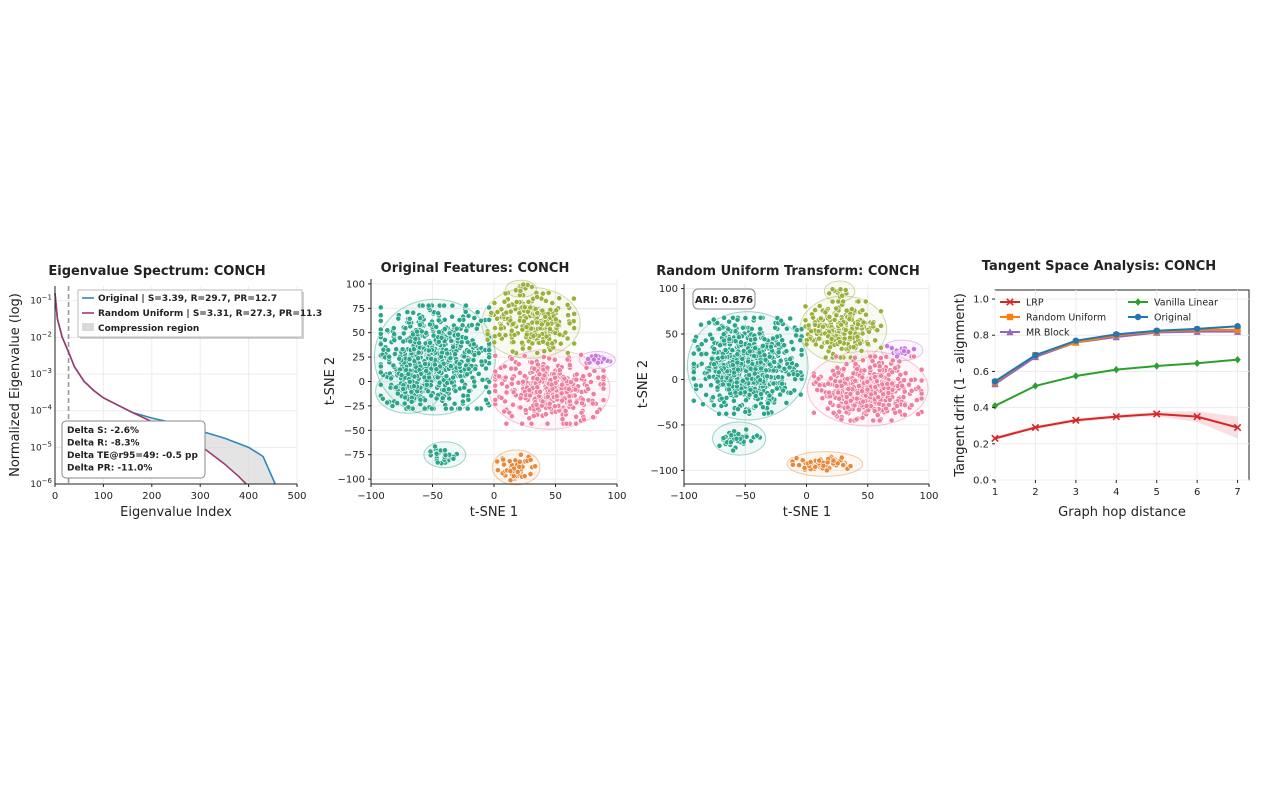 This screenshot has height=806, width=1270. I want to click on tangent-ytick-label: 0.6, so click(981, 372).